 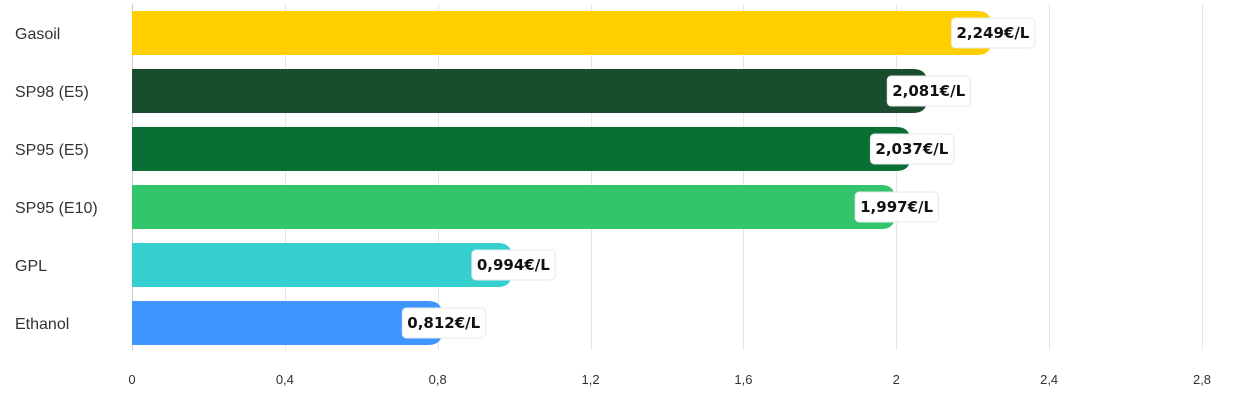 I want to click on x-tick-label: 1,2, so click(x=591, y=379).